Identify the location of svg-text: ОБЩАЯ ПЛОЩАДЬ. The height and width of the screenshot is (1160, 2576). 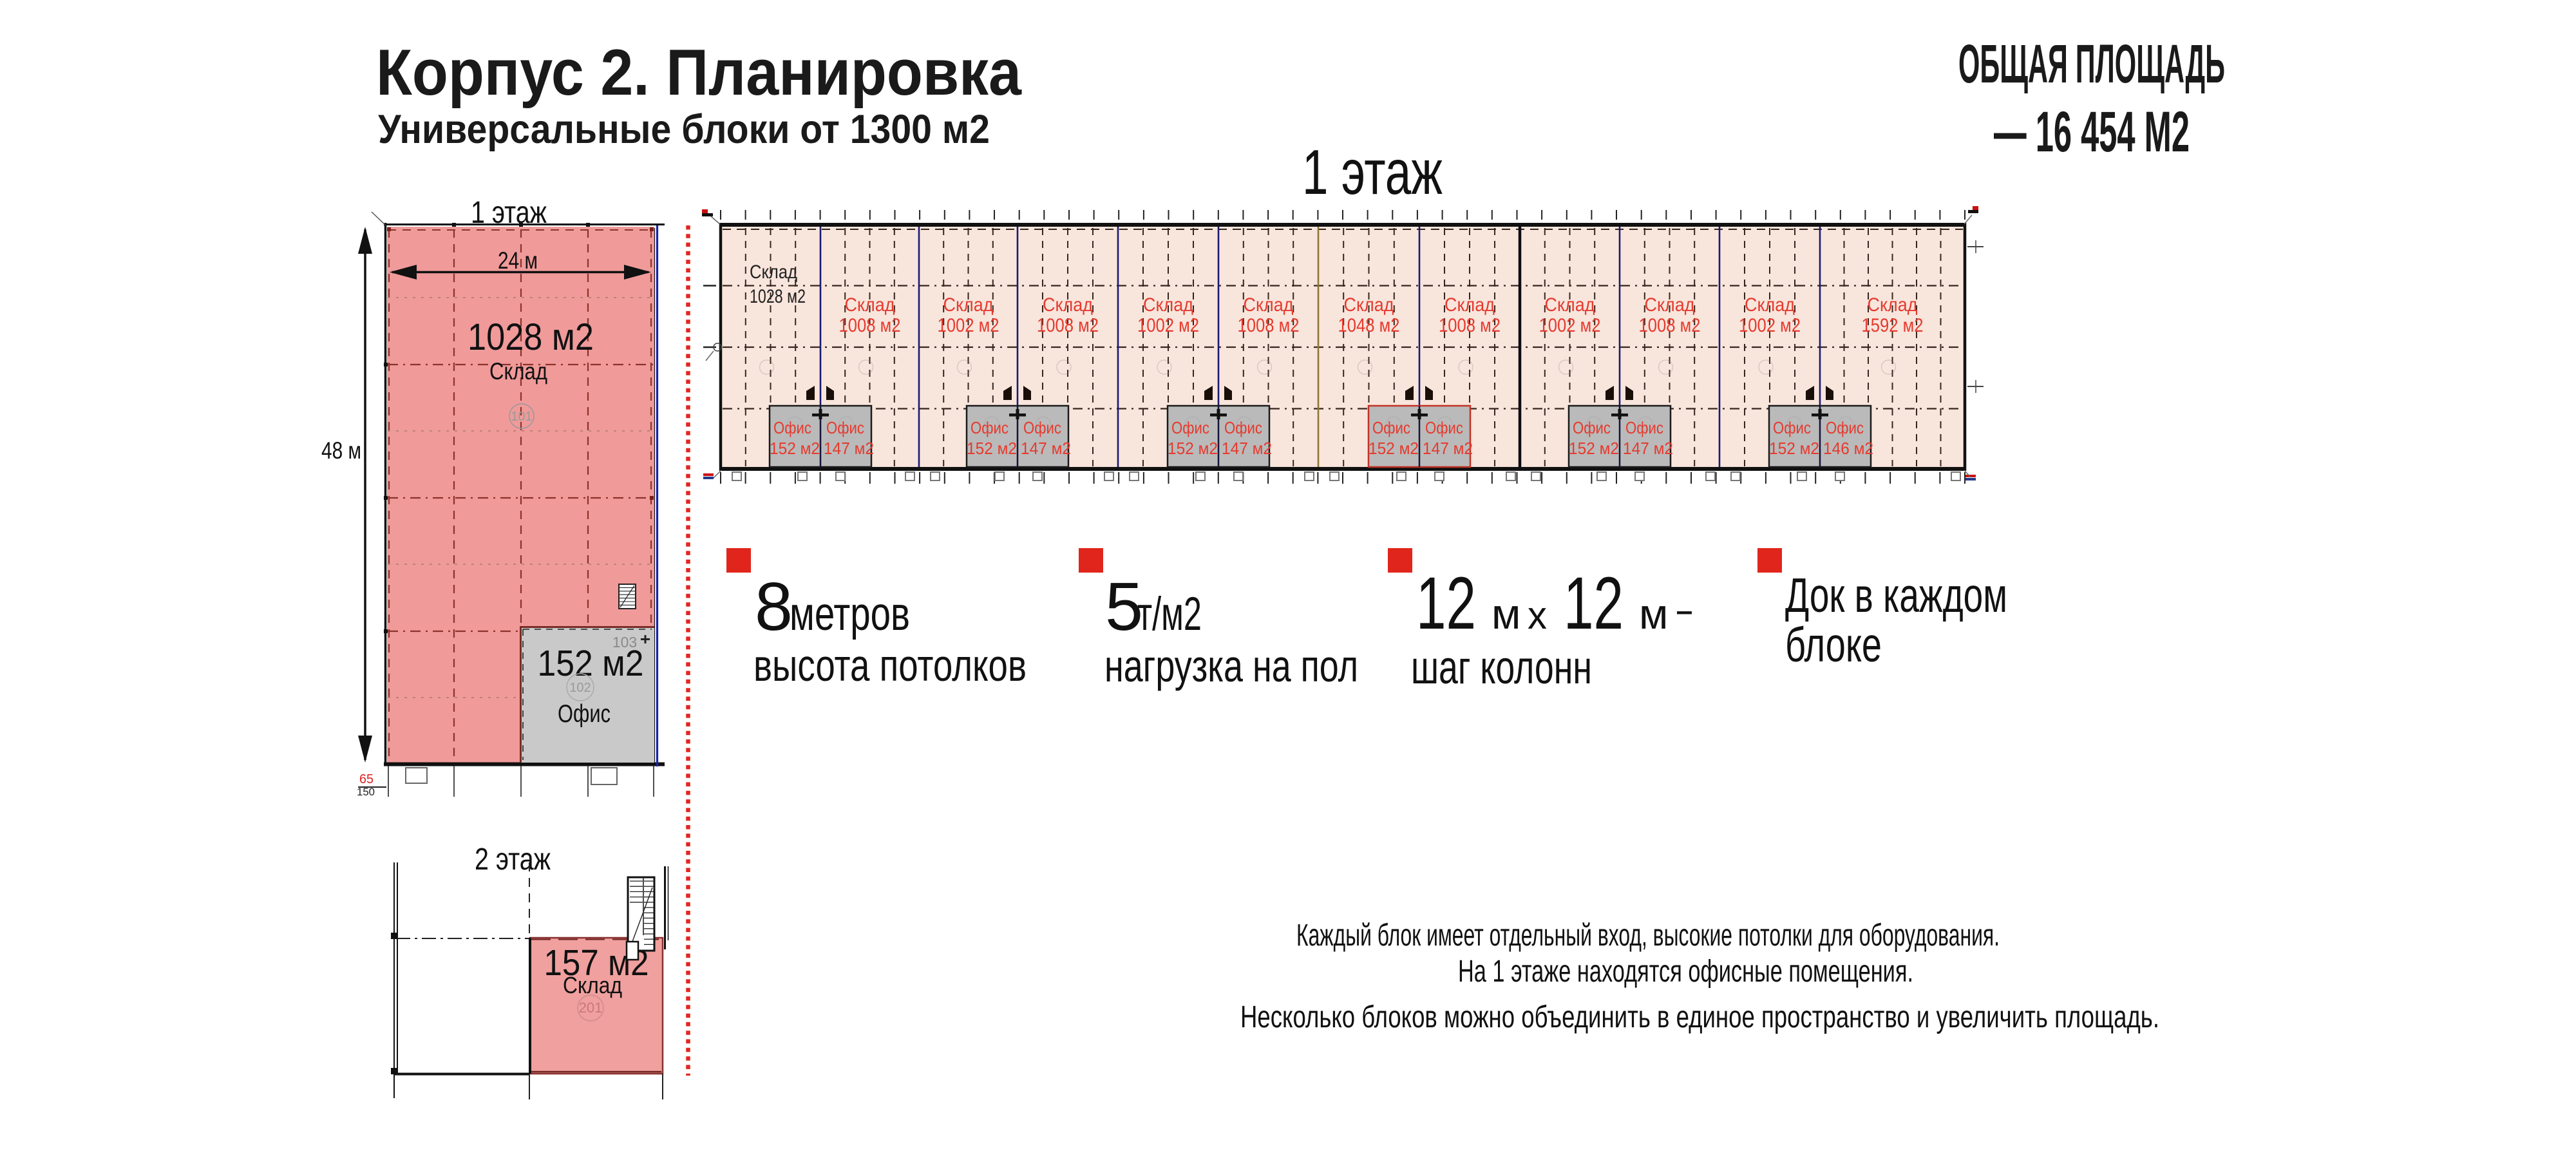
(2091, 63).